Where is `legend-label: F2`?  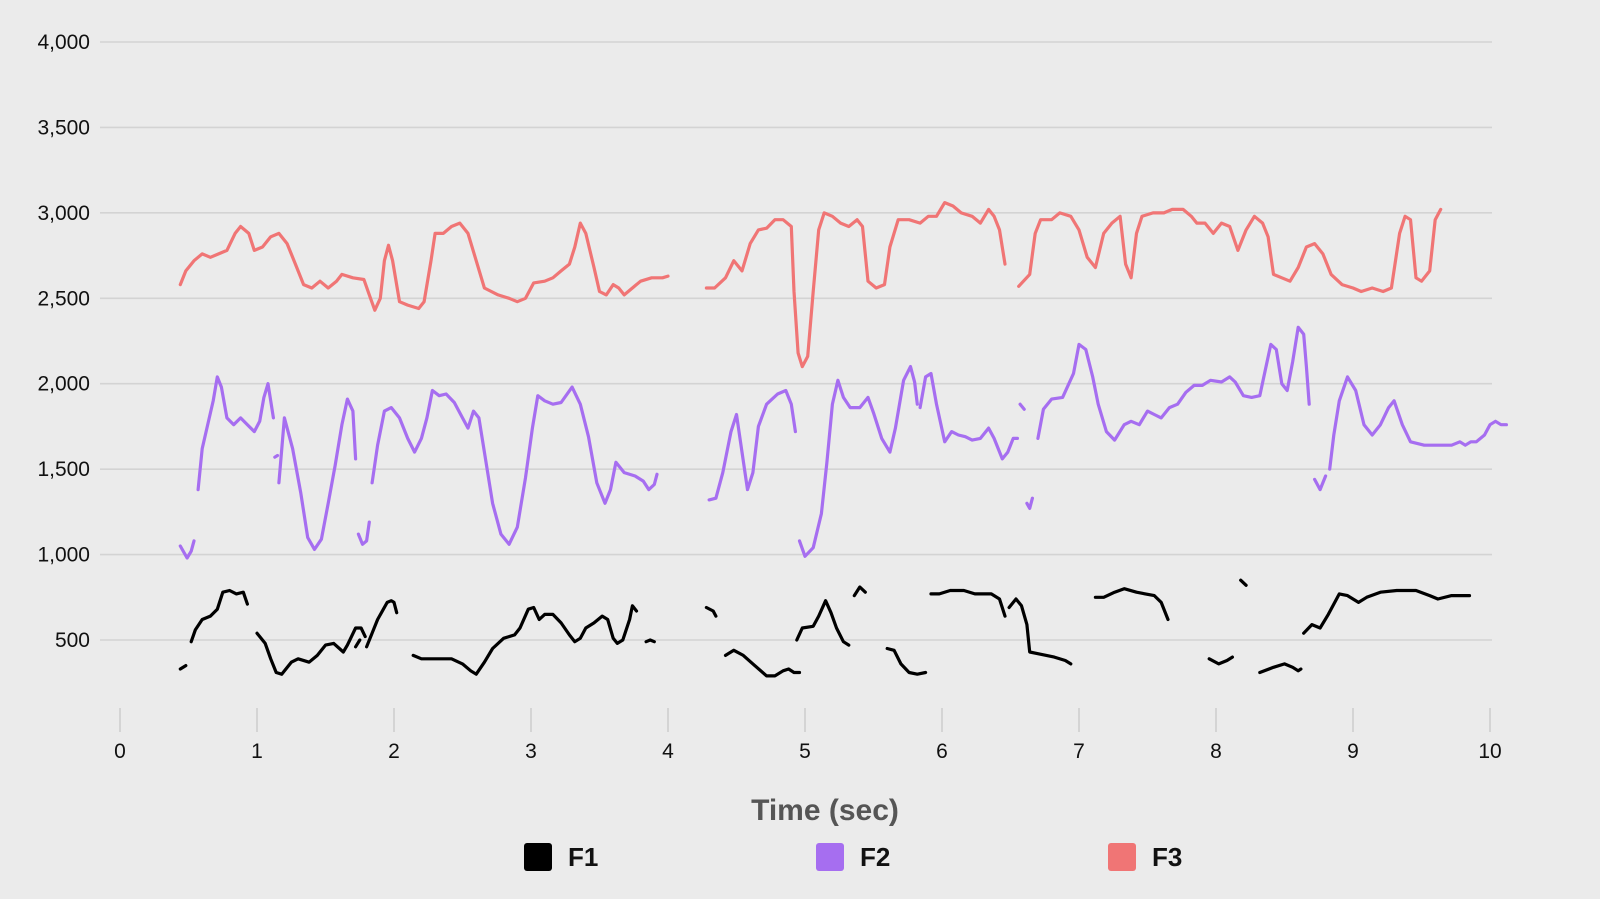
legend-label: F2 is located at coordinates (875, 857).